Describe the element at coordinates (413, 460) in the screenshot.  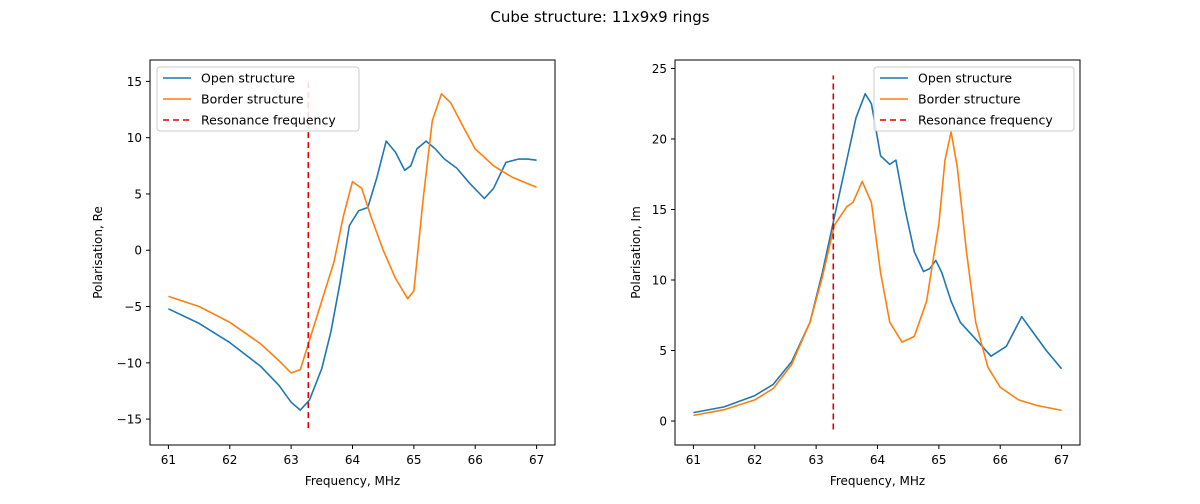
I see `left-x-tick-label: 65` at that location.